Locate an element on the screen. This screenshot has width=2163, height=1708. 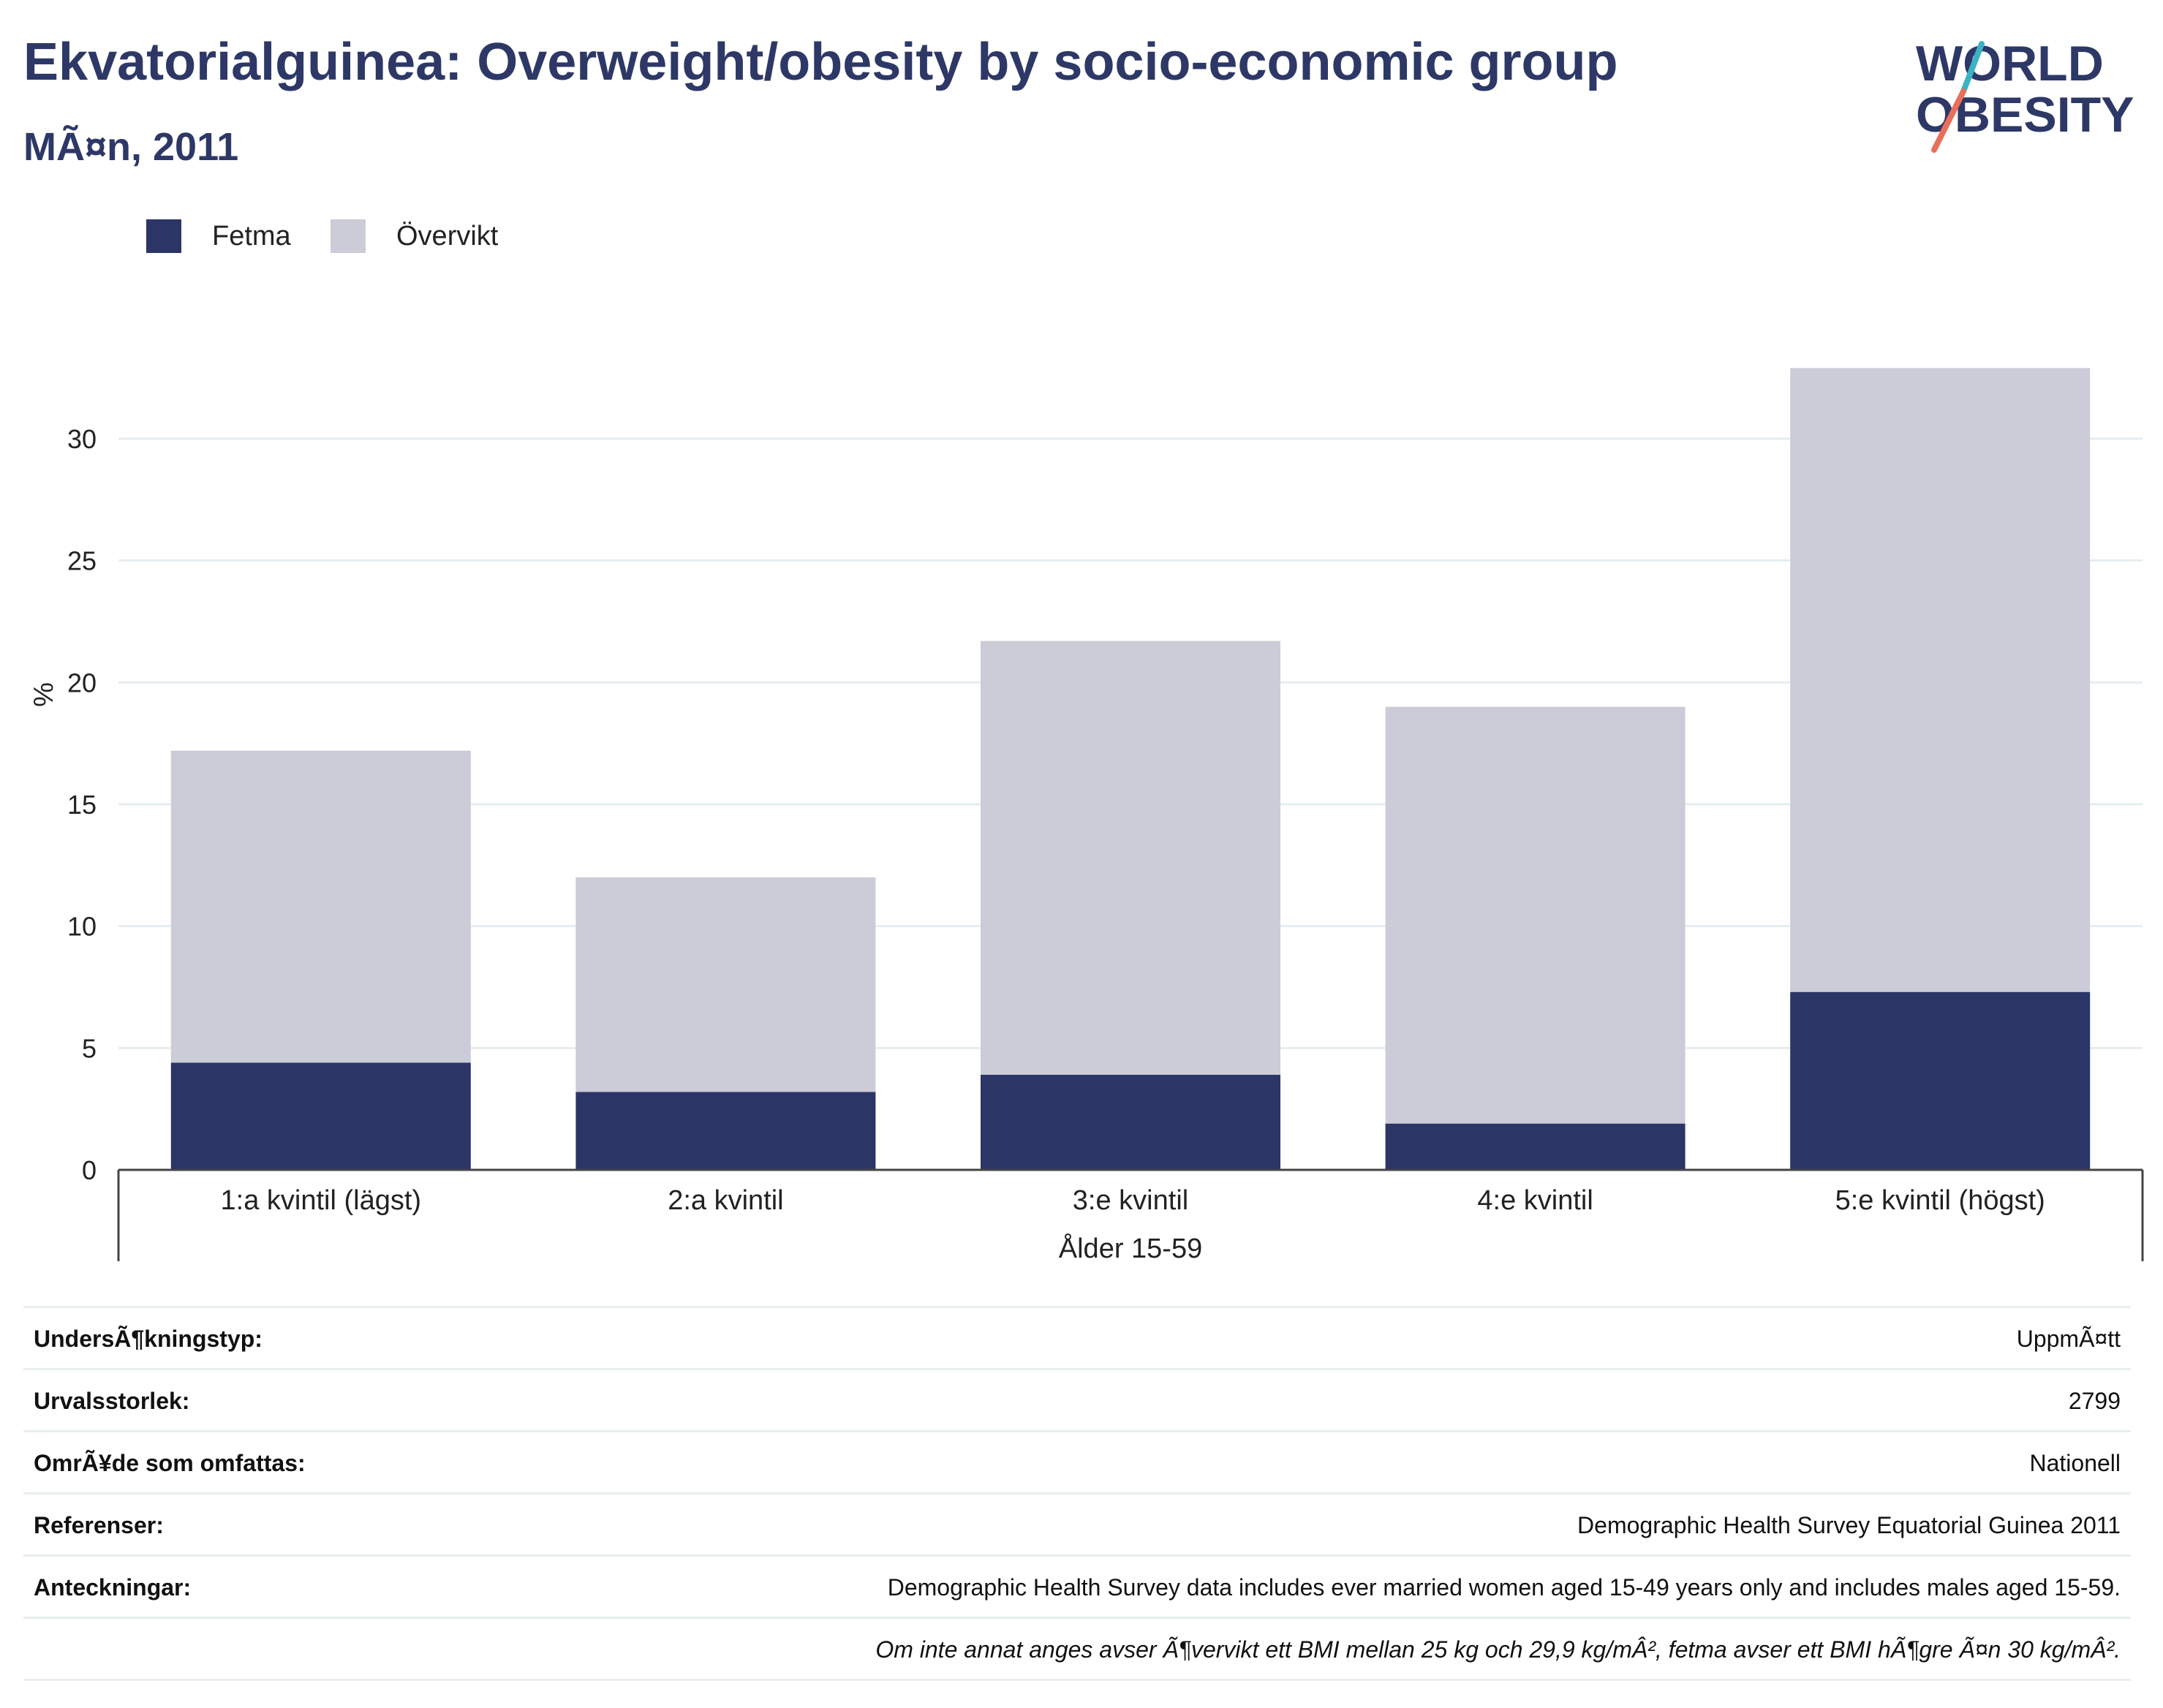
y-tick-label: 10 is located at coordinates (82, 927).